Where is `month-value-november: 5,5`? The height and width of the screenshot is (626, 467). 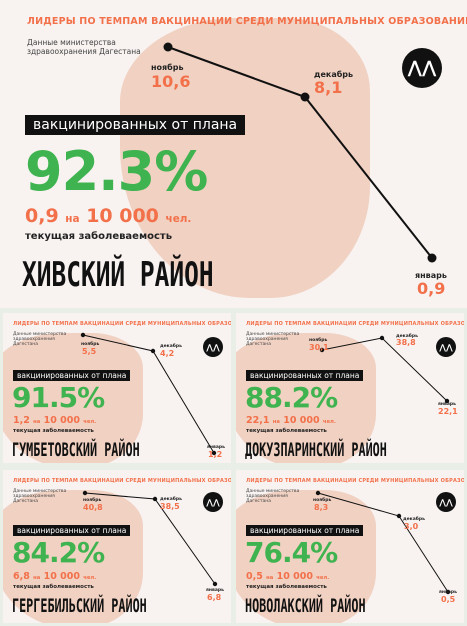 month-value-november: 5,5 is located at coordinates (89, 351).